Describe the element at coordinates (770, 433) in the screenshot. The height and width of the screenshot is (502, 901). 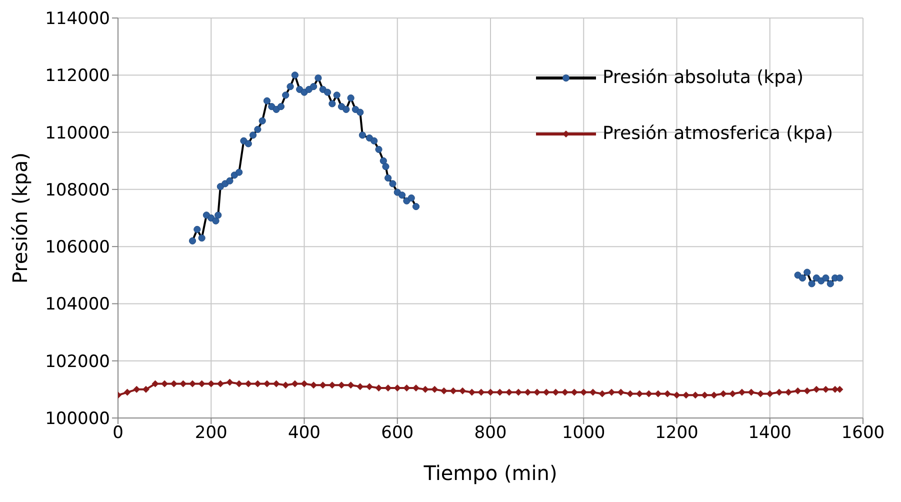
I see `x-tick-label: 1400` at that location.